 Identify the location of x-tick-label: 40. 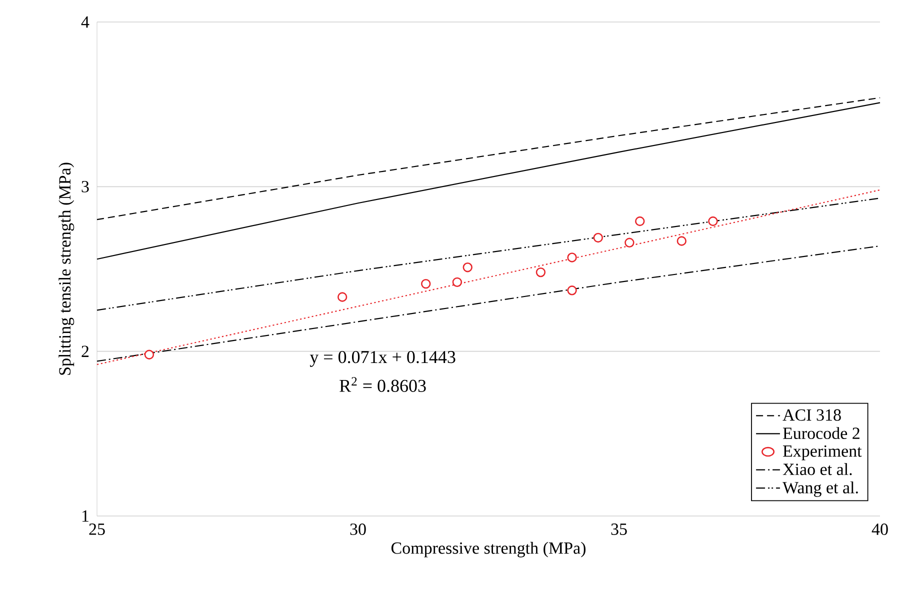
(880, 530).